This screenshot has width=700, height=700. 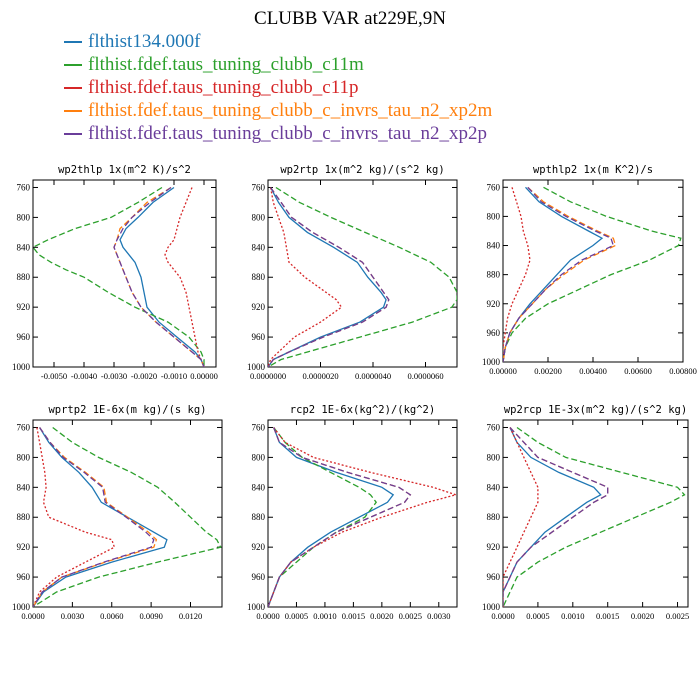 What do you see at coordinates (683, 371) in the screenshot?
I see `x-tick-label: 0.00800` at bounding box center [683, 371].